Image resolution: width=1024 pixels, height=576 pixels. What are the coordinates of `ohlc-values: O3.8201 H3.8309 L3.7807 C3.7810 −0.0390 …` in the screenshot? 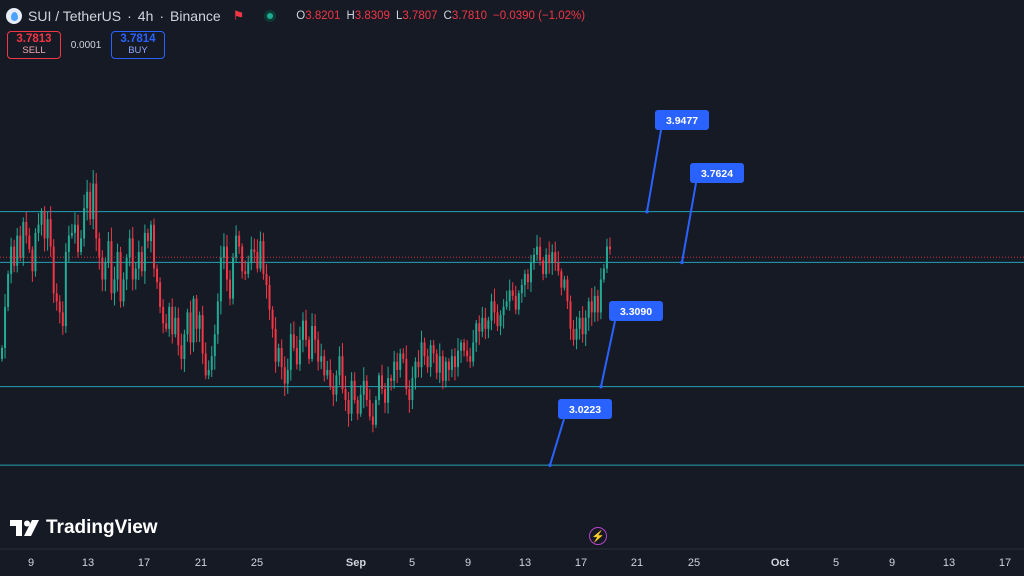 It's located at (440, 16).